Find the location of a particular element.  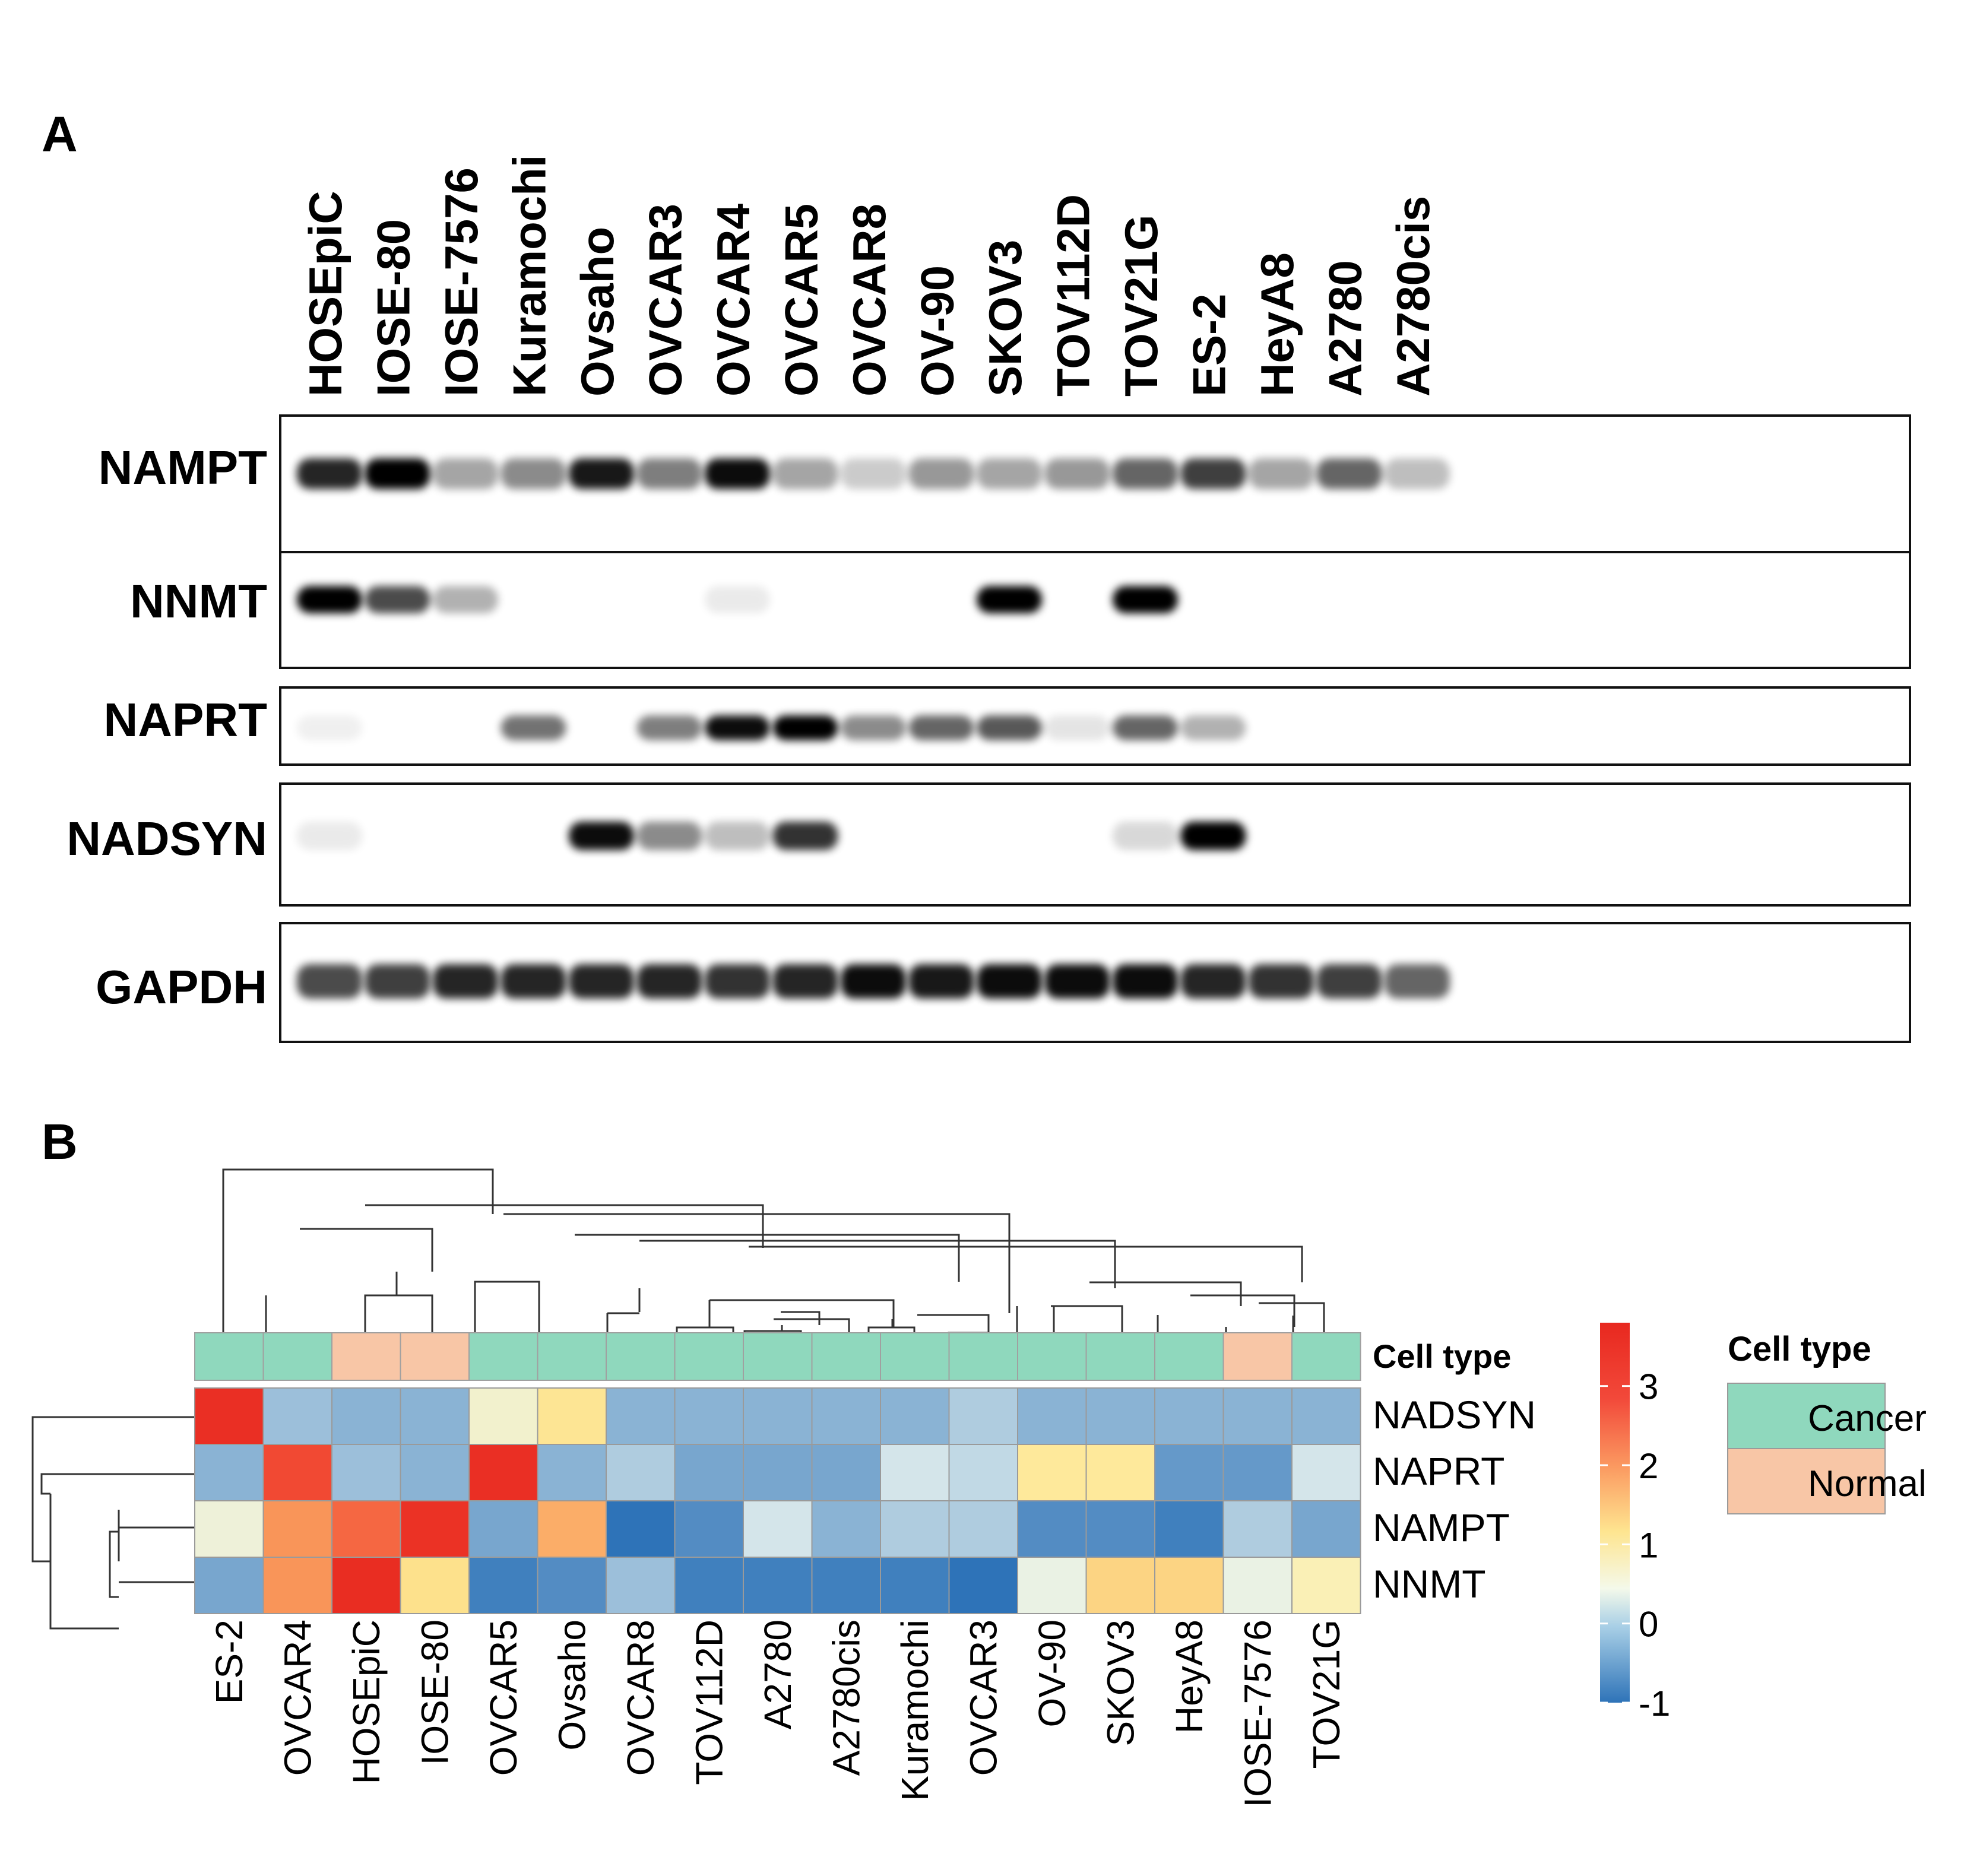

legend-label-normal: Normal is located at coordinates (1867, 1483).